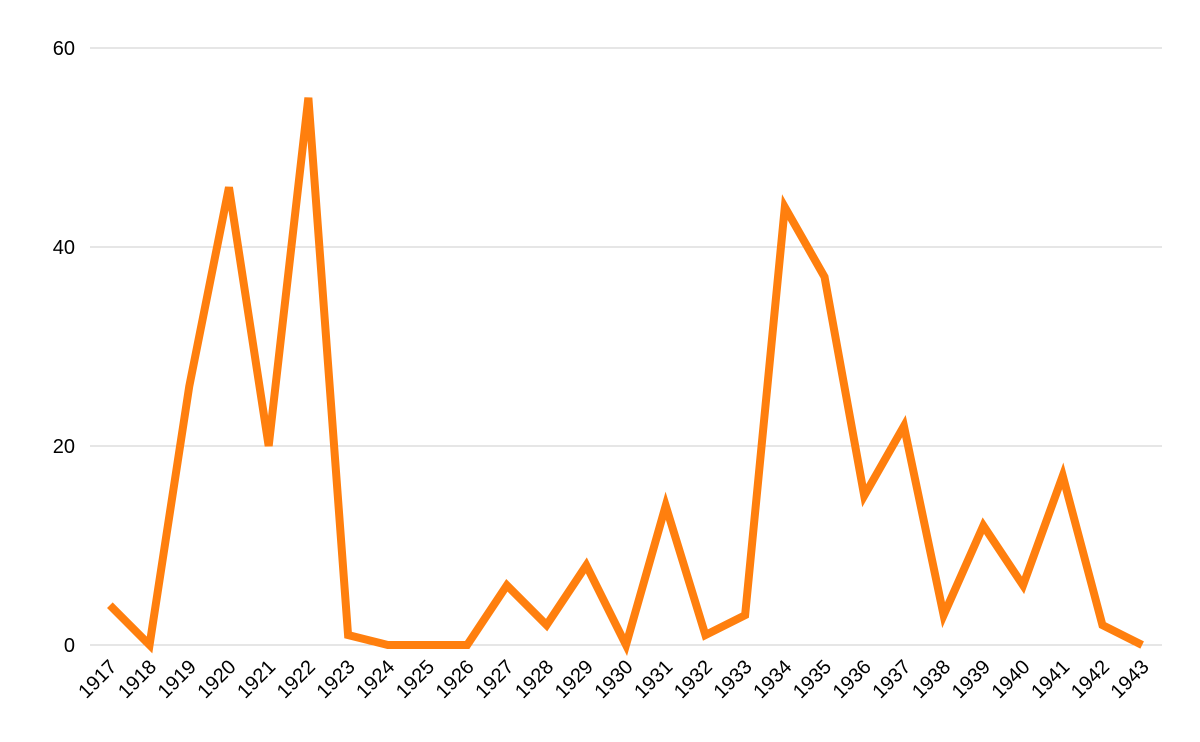 This screenshot has height=742, width=1200. I want to click on x-tick-label: 1937, so click(891, 679).